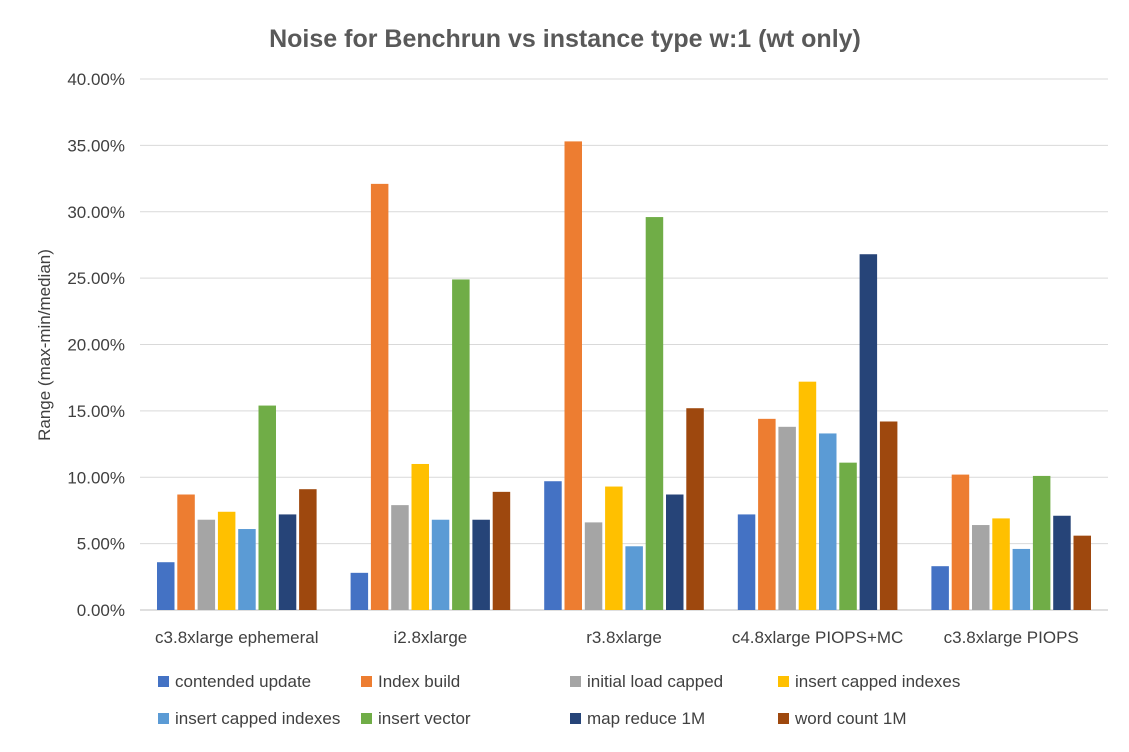  What do you see at coordinates (96, 278) in the screenshot?
I see `y-tick-label: 25.00%` at bounding box center [96, 278].